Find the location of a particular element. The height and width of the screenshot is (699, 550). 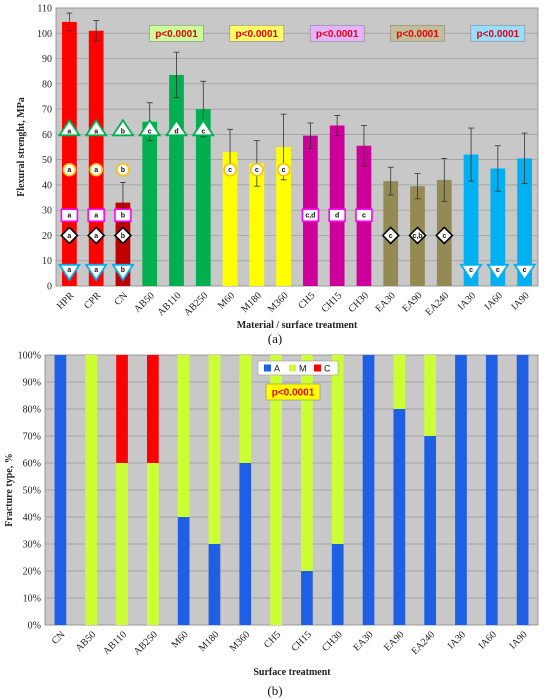

bar-ch30-a is located at coordinates (337, 584).